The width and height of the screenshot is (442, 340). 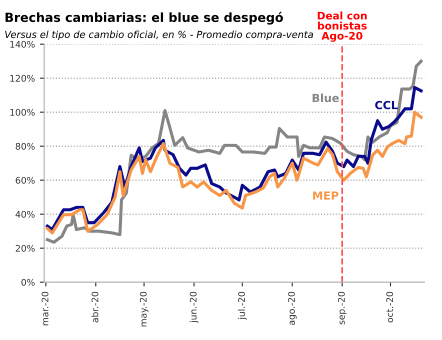 I want to click on y-tick-label: 100%, so click(x=22, y=112).